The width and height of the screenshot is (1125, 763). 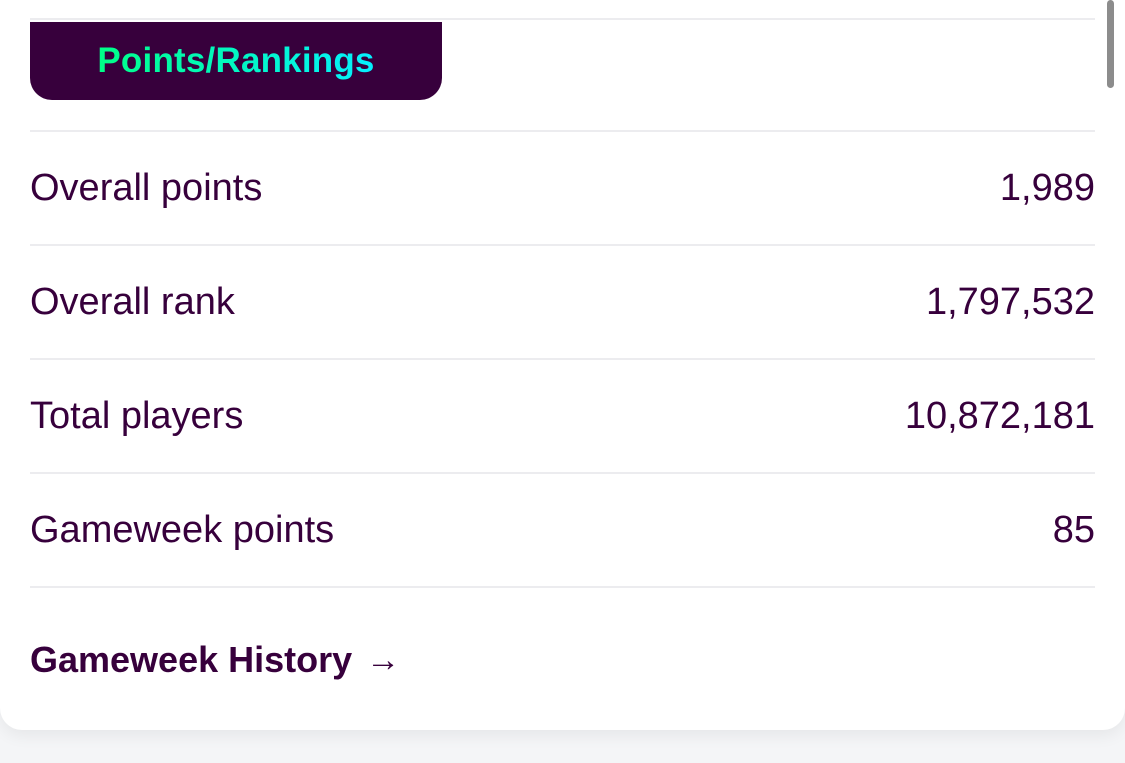 I want to click on total-players-label: Total players, so click(x=137, y=415).